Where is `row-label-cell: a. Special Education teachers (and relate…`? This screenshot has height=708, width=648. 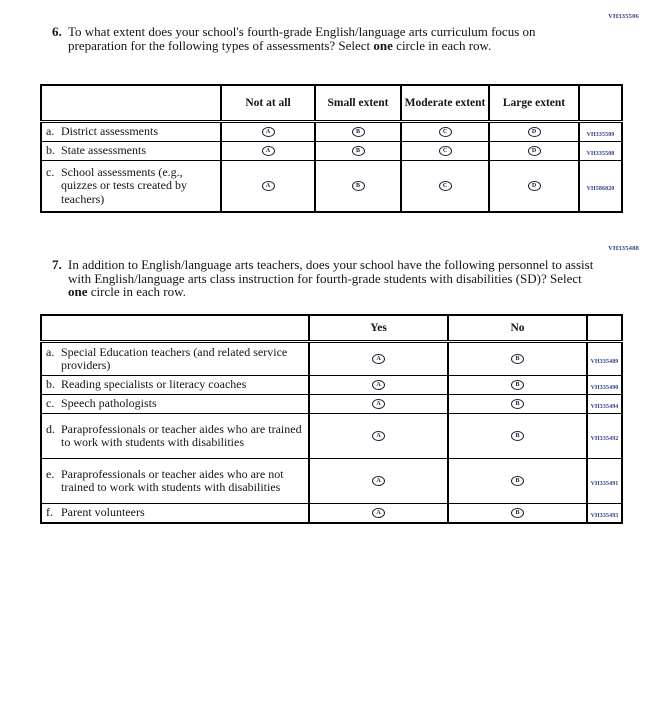 row-label-cell: a. Special Education teachers (and relate… is located at coordinates (175, 358).